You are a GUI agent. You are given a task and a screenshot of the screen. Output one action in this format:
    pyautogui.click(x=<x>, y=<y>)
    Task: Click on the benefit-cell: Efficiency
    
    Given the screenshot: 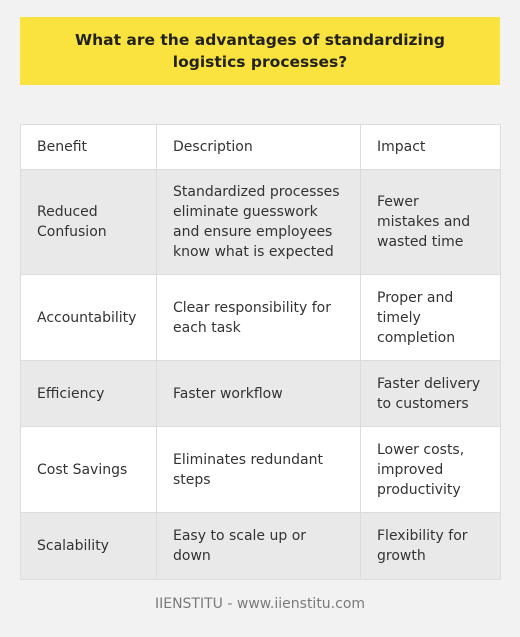 What is the action you would take?
    pyautogui.click(x=88, y=393)
    